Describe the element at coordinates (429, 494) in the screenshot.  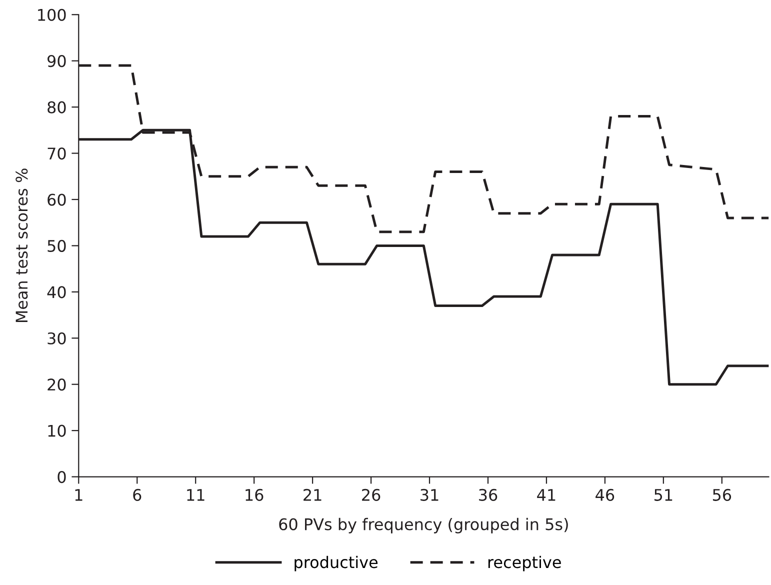
I see `x-tick-label: 31` at that location.